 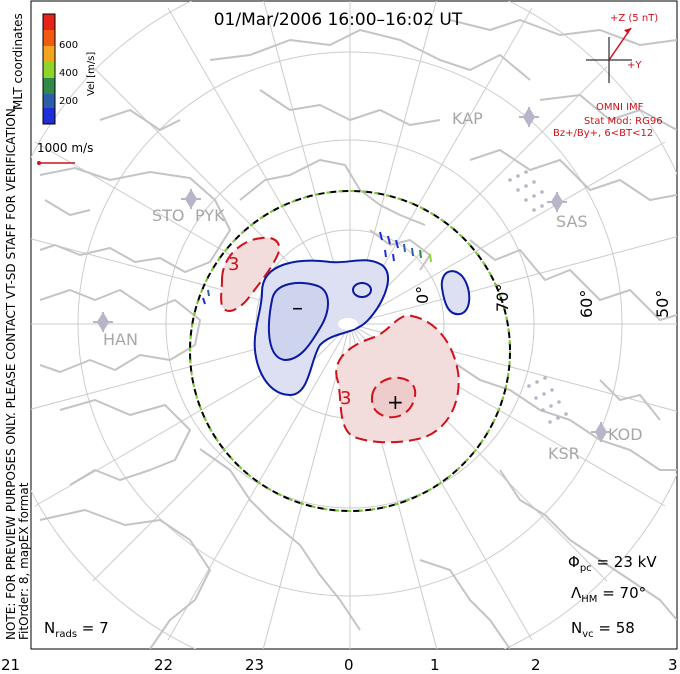 I want to click on station-label-pyk: PYK, so click(x=210, y=215).